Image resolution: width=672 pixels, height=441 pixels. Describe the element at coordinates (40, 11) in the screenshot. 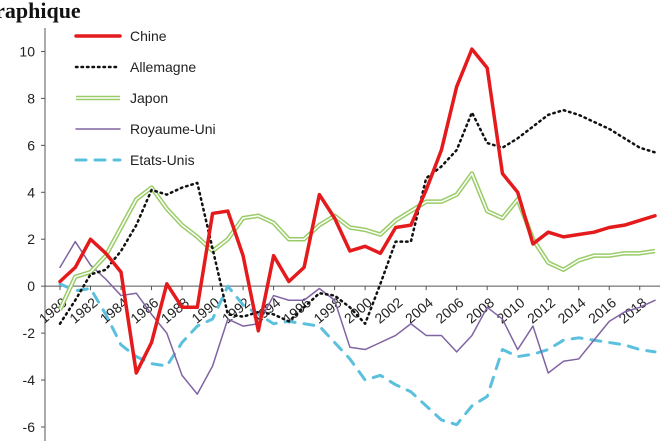

I see `header-fragment: Graphique` at that location.